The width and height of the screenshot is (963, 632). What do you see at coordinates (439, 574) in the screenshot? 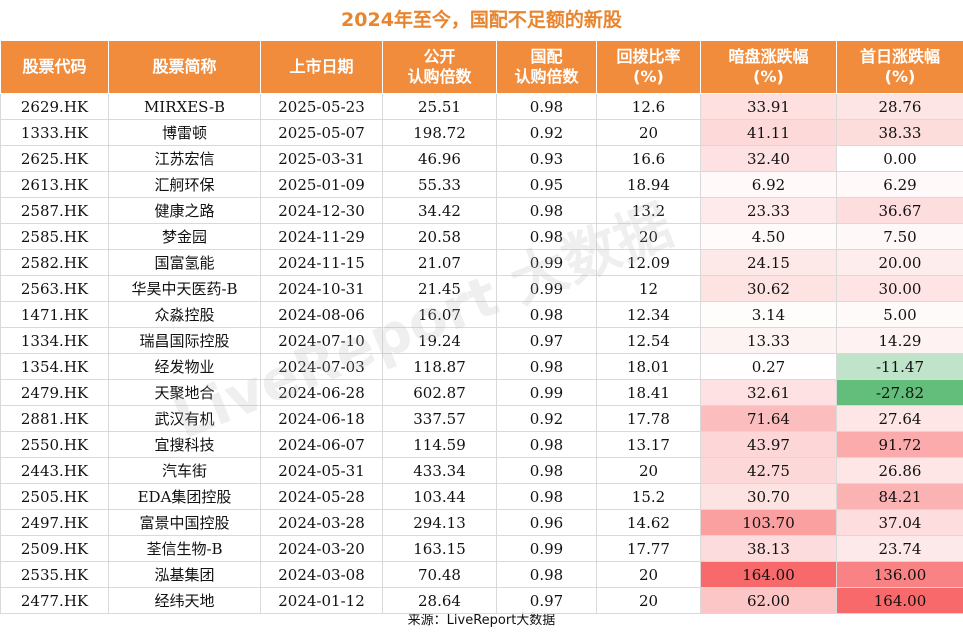
I see `public-subscription-cell: 70.48` at bounding box center [439, 574].